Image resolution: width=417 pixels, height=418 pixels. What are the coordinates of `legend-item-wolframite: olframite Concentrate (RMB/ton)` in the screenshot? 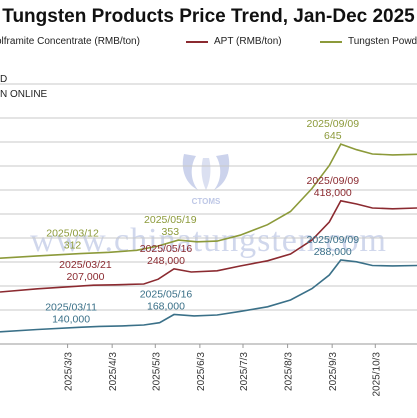 It's located at (70, 41).